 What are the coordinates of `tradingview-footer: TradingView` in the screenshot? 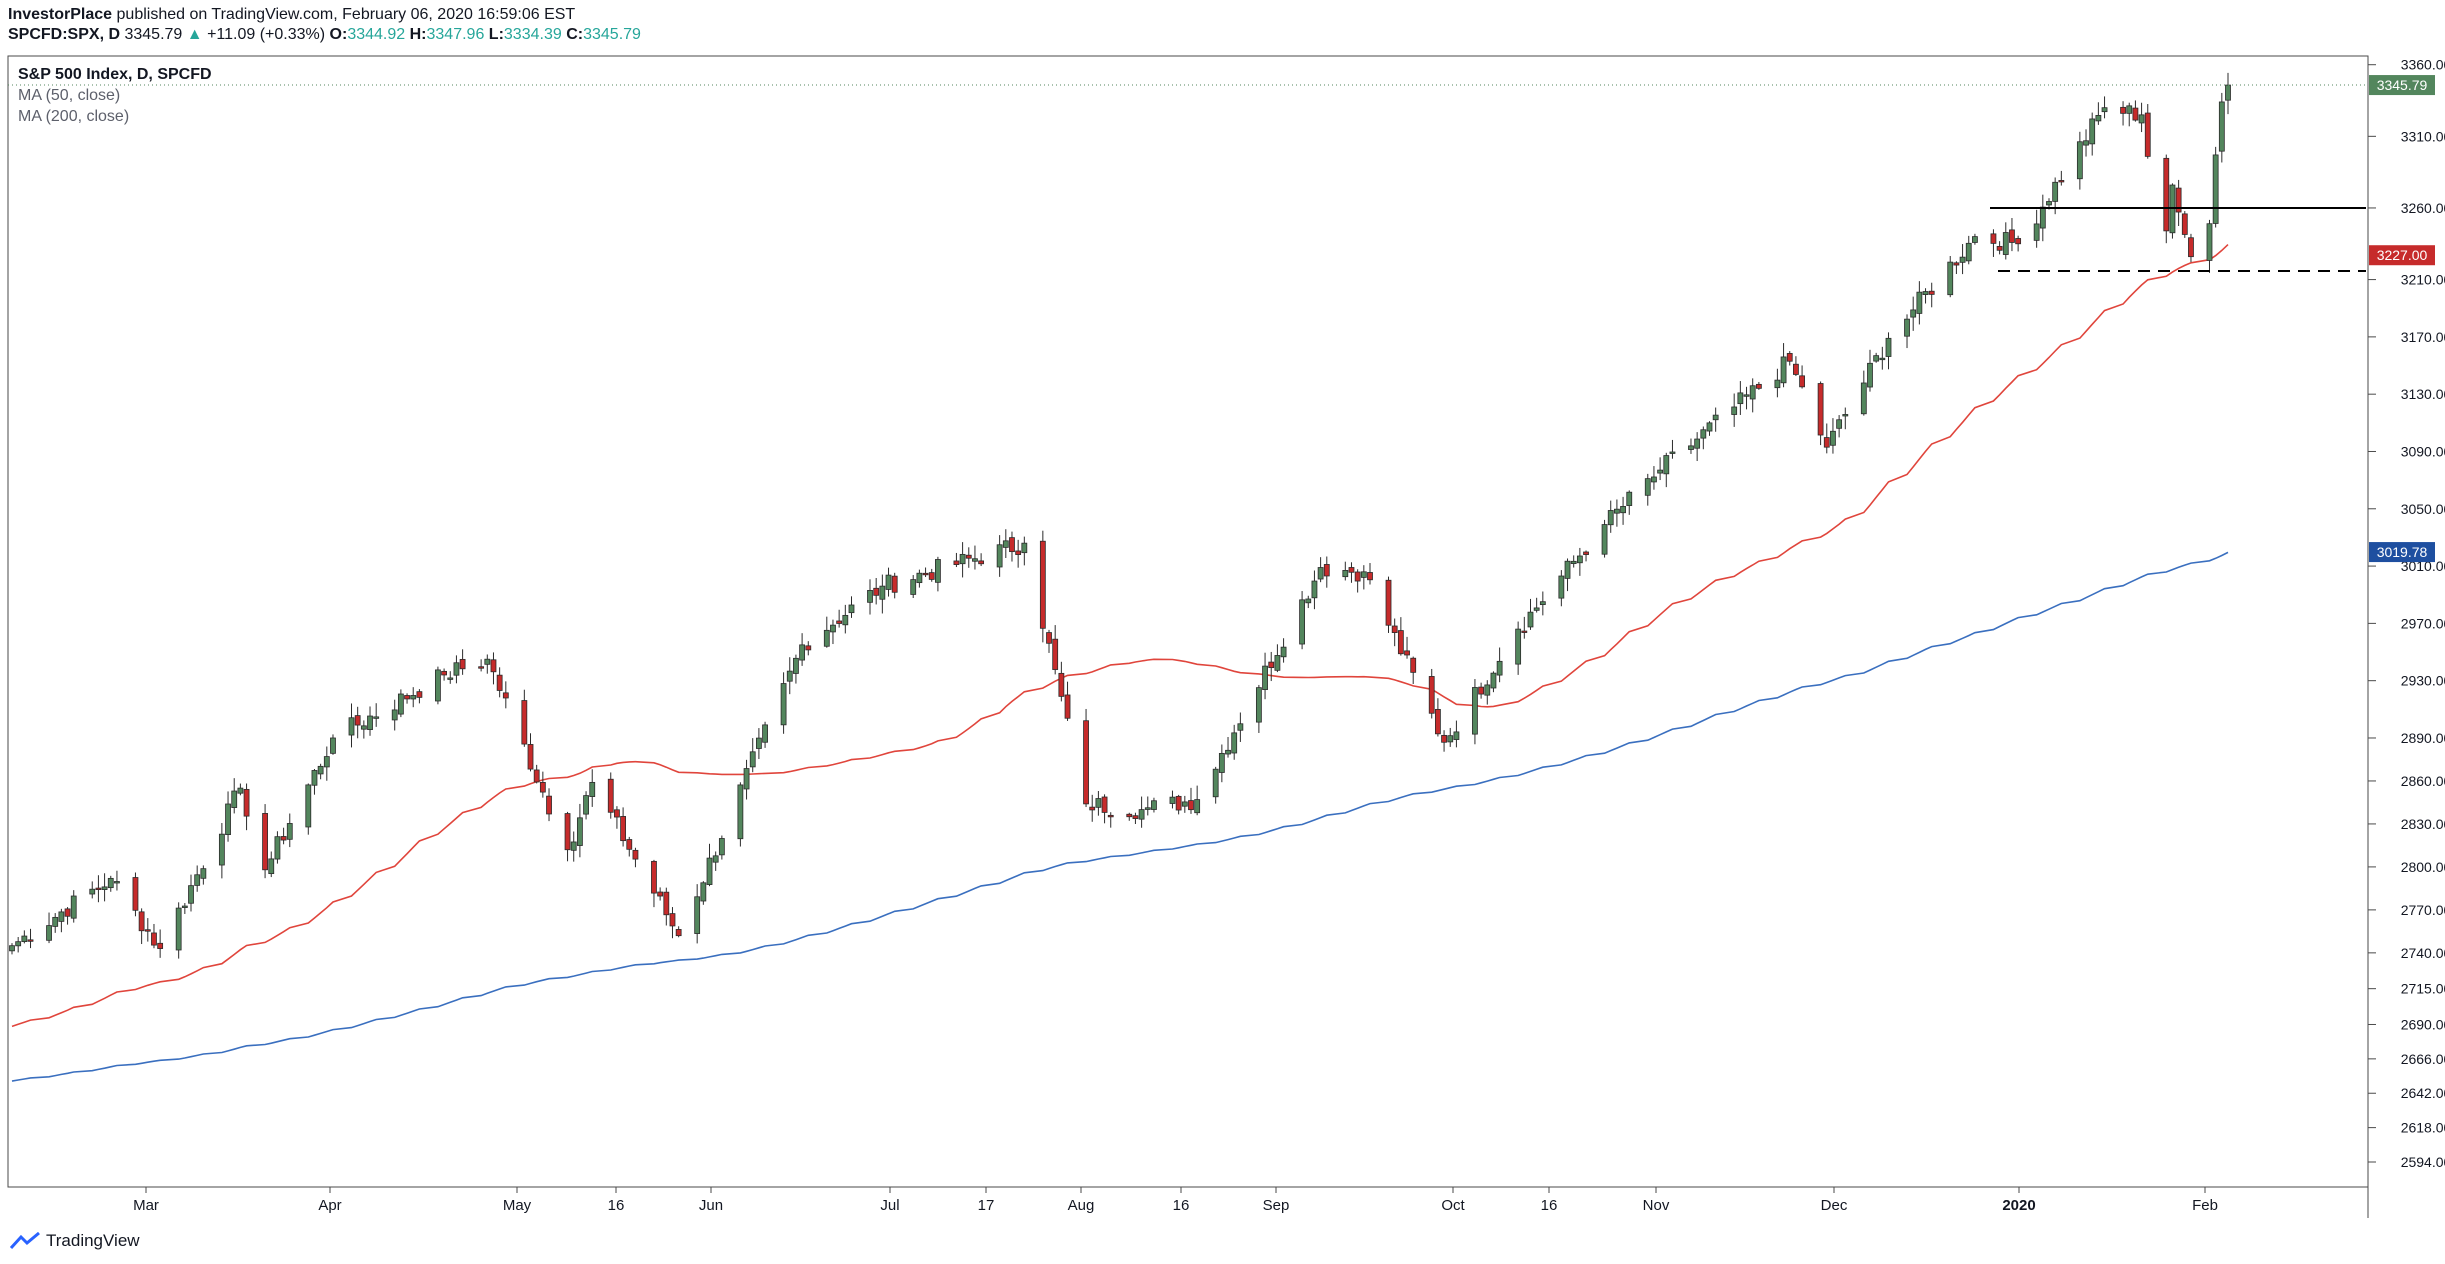 It's located at (75, 1241).